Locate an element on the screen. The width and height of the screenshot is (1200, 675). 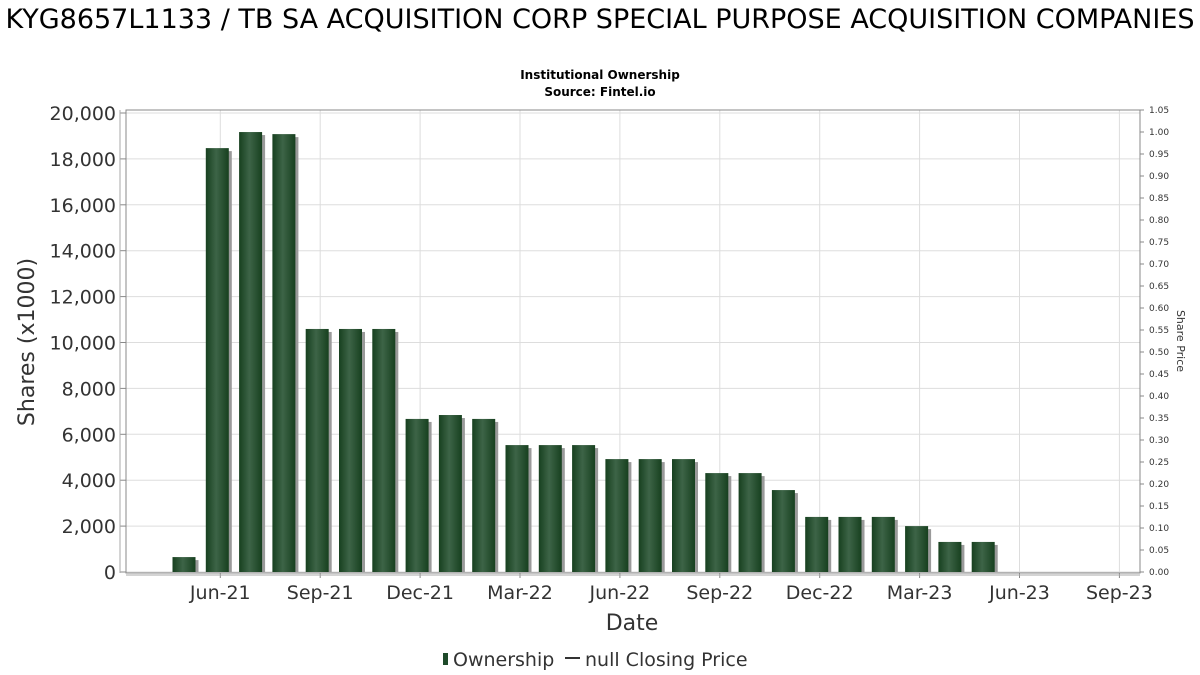
y2-tick-label: 0.50 is located at coordinates (1159, 353).